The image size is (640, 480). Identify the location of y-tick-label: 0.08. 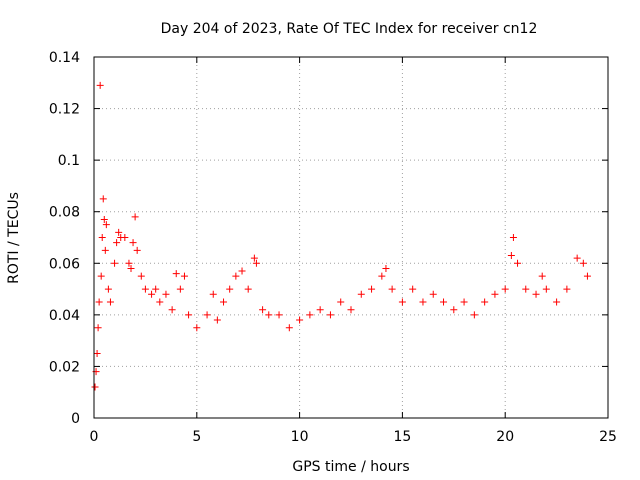
(64, 213).